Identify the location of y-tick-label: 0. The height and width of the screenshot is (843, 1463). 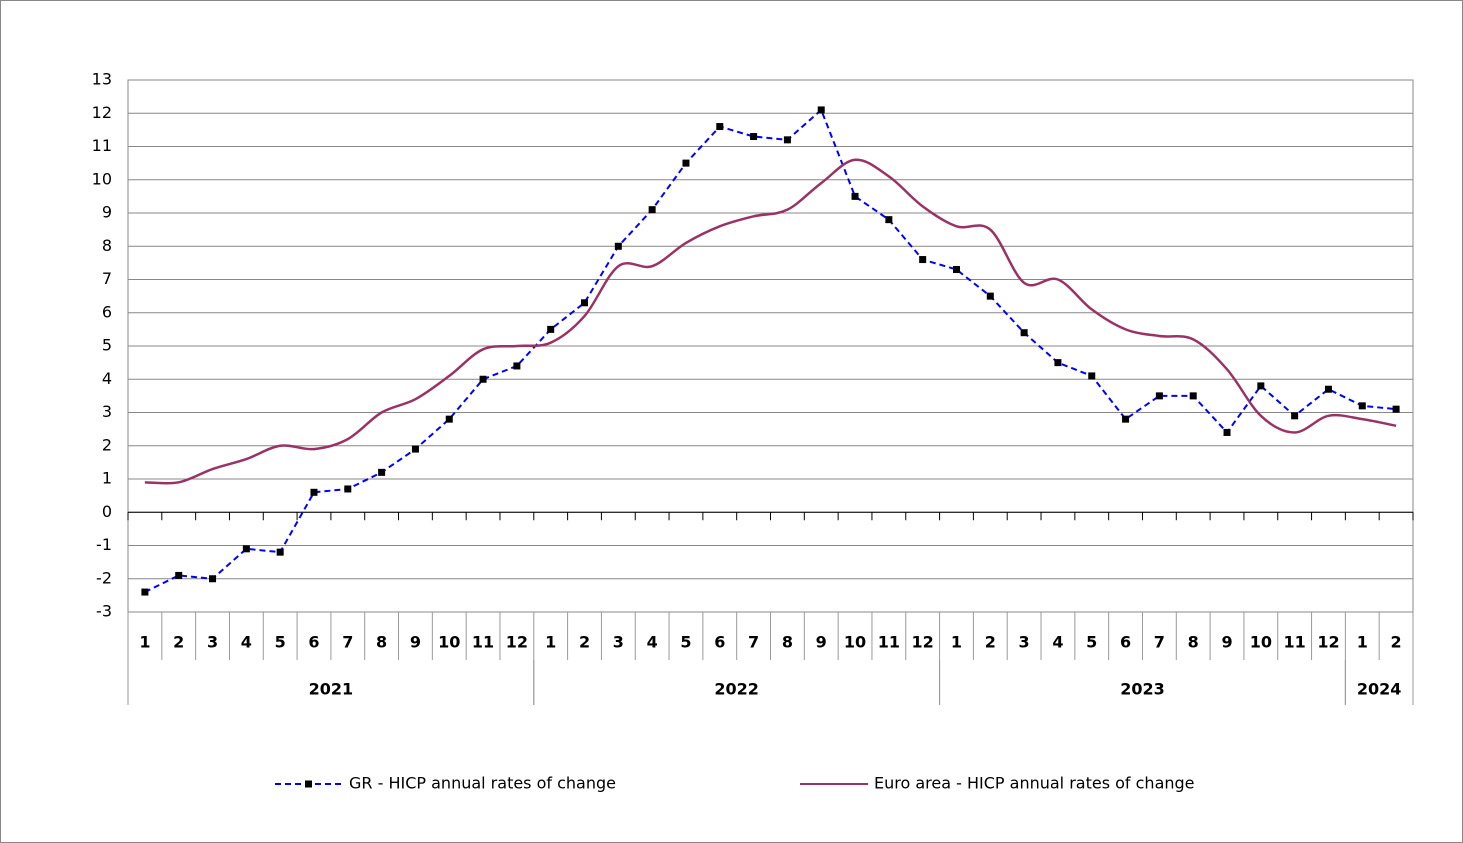
(107, 511).